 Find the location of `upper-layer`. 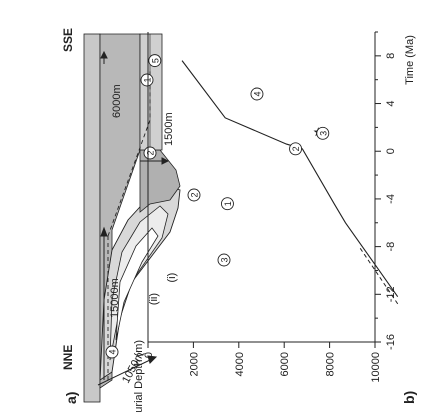

upper-layer is located at coordinates (151, 92).